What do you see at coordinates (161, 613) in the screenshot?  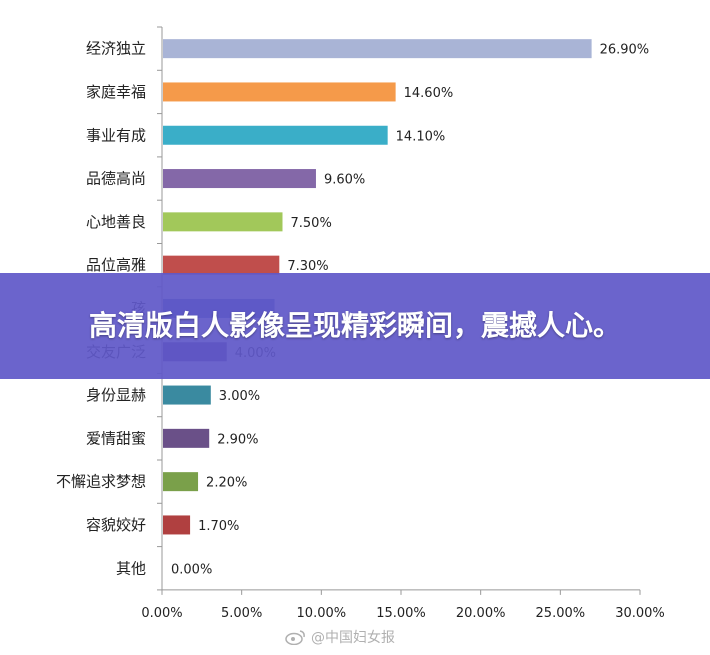 I see `x-tick-label: 0.00%` at bounding box center [161, 613].